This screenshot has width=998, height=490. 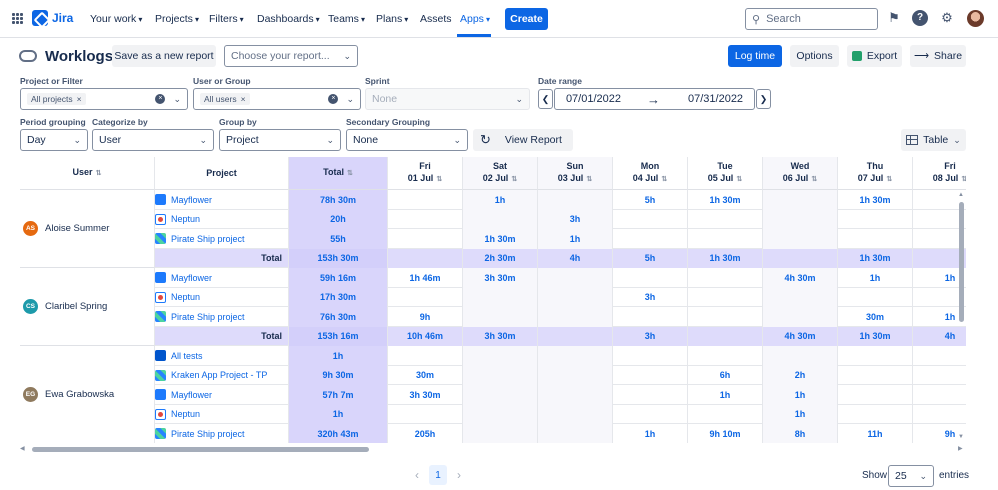 What do you see at coordinates (811, 19) in the screenshot?
I see `search-input: ⚲ Search` at bounding box center [811, 19].